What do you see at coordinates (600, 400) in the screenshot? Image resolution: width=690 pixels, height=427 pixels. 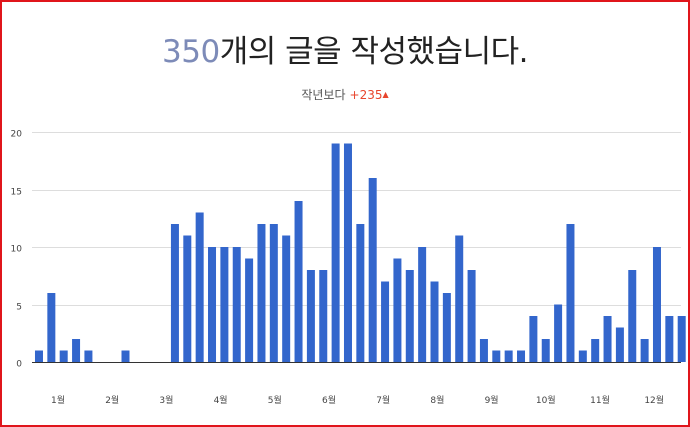 I see `x-tick-label: 11월` at bounding box center [600, 400].